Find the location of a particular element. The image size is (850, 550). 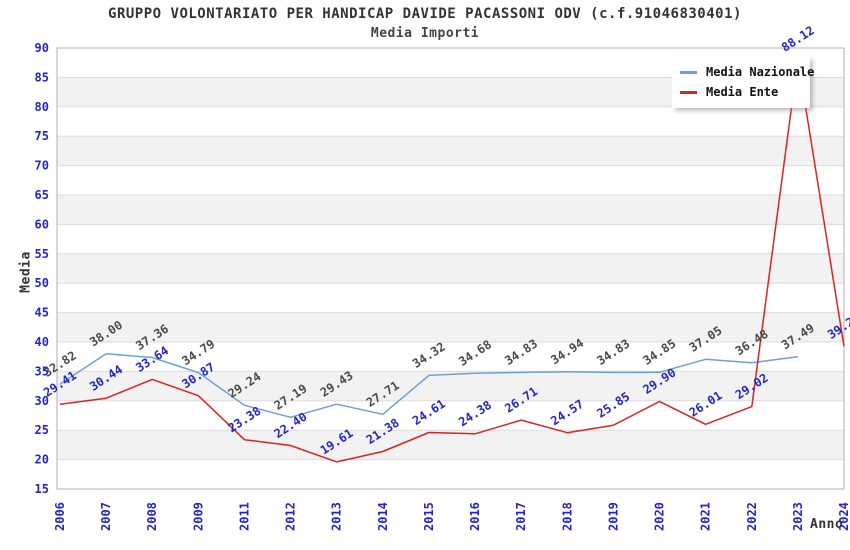

y-tick-label: 60 is located at coordinates (42, 224).